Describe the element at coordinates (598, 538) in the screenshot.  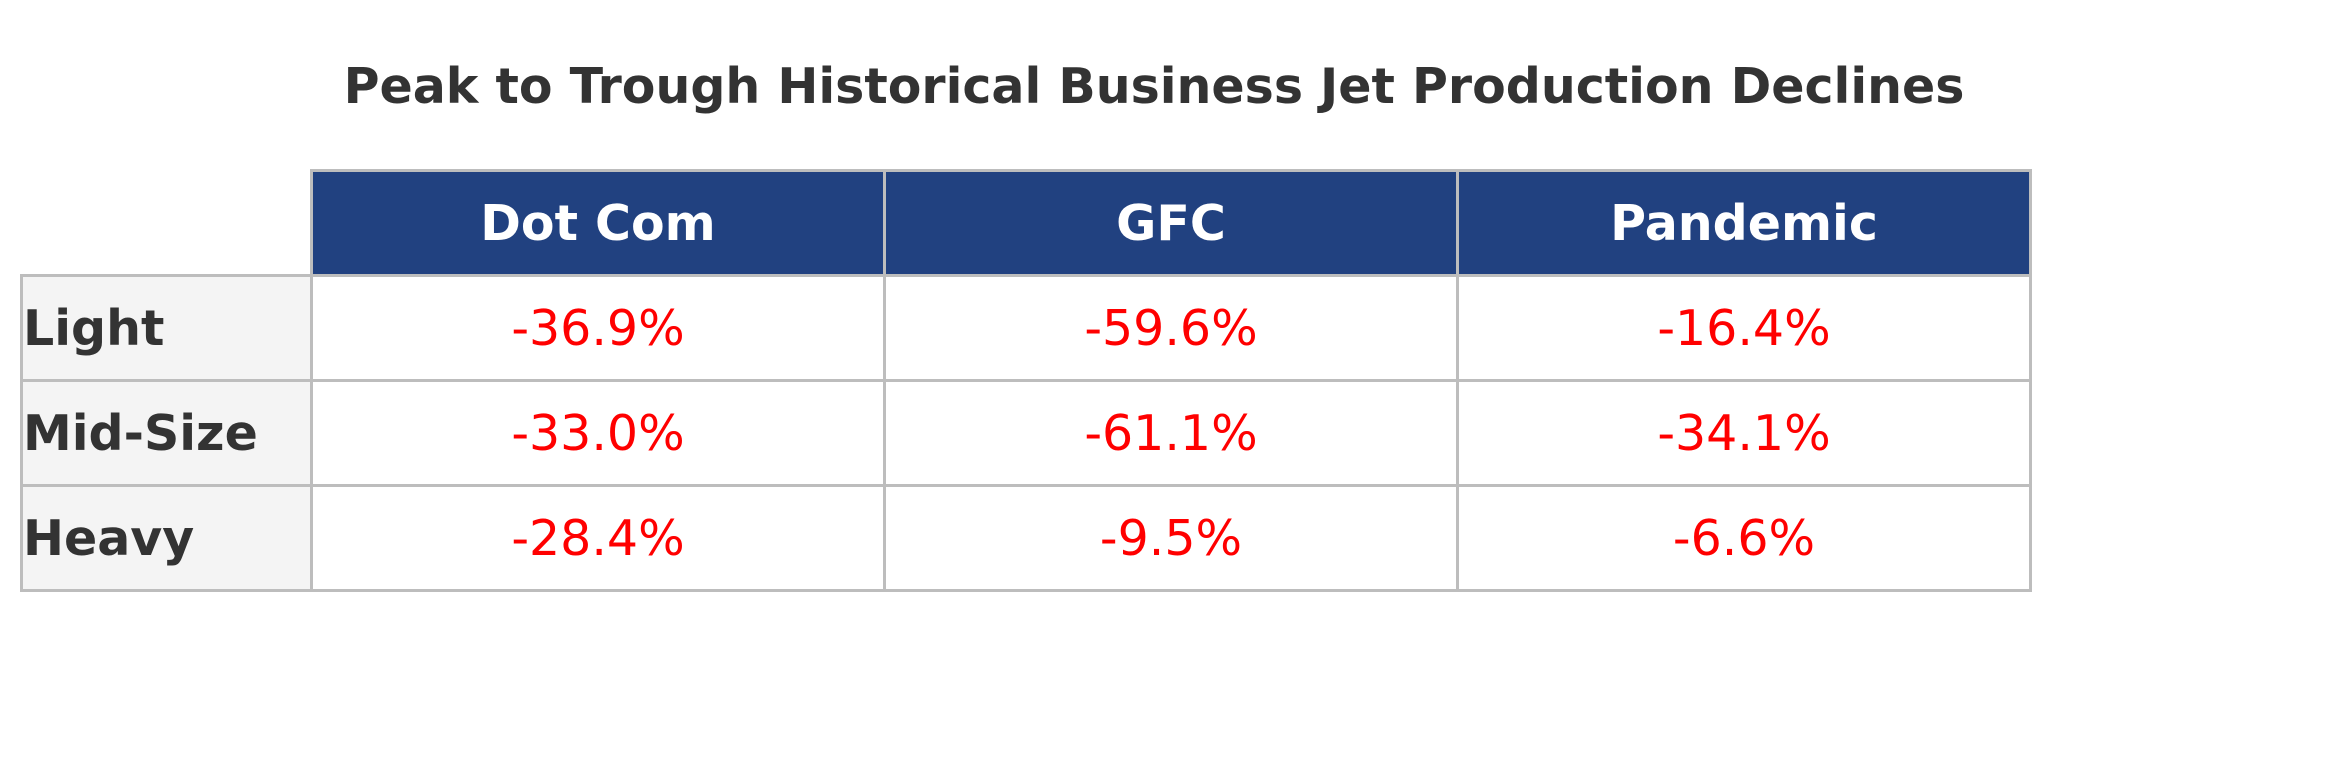
I see `value-cell: -28.4%` at that location.